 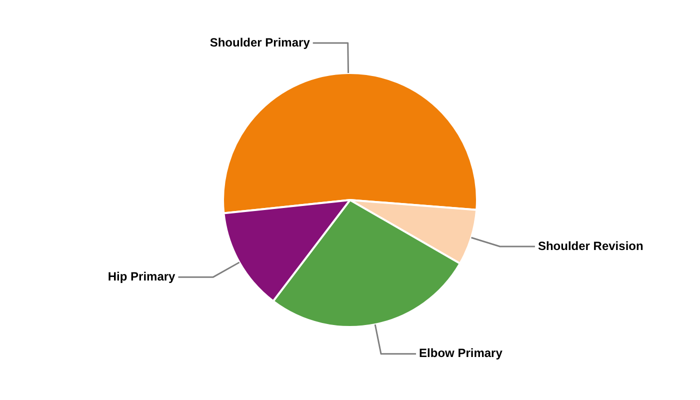 What do you see at coordinates (260, 42) in the screenshot?
I see `slice-label: Shoulder Primary` at bounding box center [260, 42].